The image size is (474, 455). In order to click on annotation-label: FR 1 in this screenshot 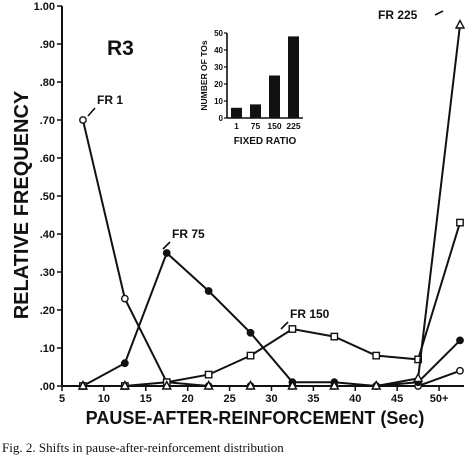, I will do `click(110, 100)`.